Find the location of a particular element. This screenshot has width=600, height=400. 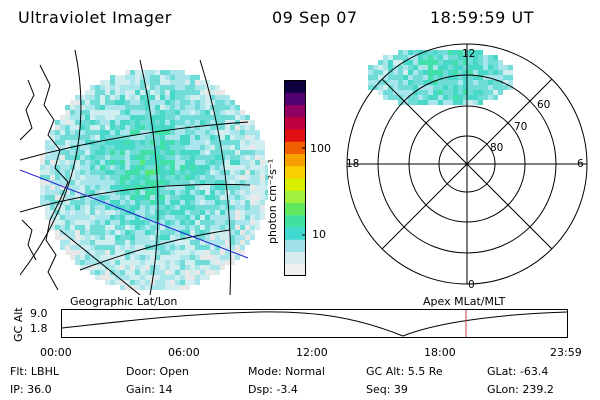

colorbar-tick-10: 10 is located at coordinates (319, 234).